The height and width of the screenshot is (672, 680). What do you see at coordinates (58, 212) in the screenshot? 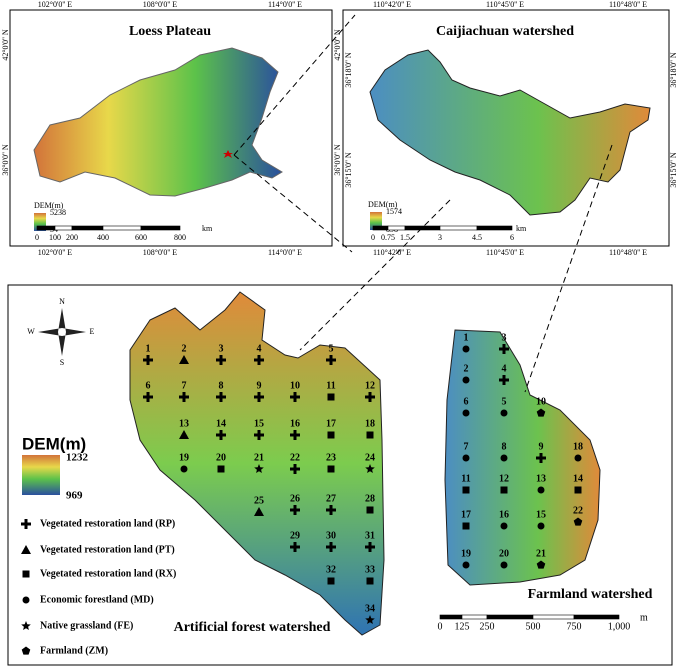
I see `legend-max: 5238` at bounding box center [58, 212].